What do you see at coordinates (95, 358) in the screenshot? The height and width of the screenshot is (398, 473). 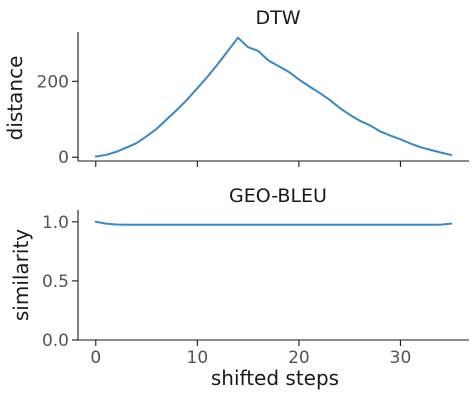 I see `geo-bleu-xtick-label: 0` at bounding box center [95, 358].